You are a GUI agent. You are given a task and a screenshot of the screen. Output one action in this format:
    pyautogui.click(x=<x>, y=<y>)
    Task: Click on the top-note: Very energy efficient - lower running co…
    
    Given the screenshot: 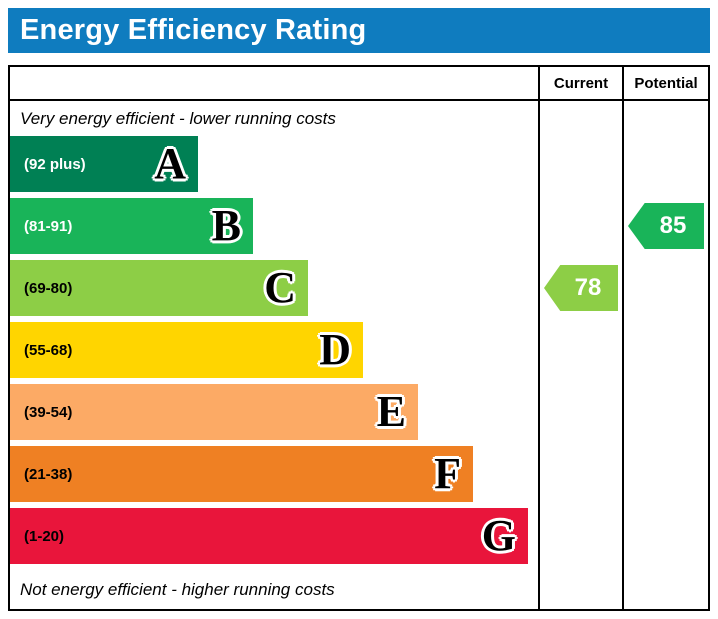 What is the action you would take?
    pyautogui.click(x=178, y=118)
    